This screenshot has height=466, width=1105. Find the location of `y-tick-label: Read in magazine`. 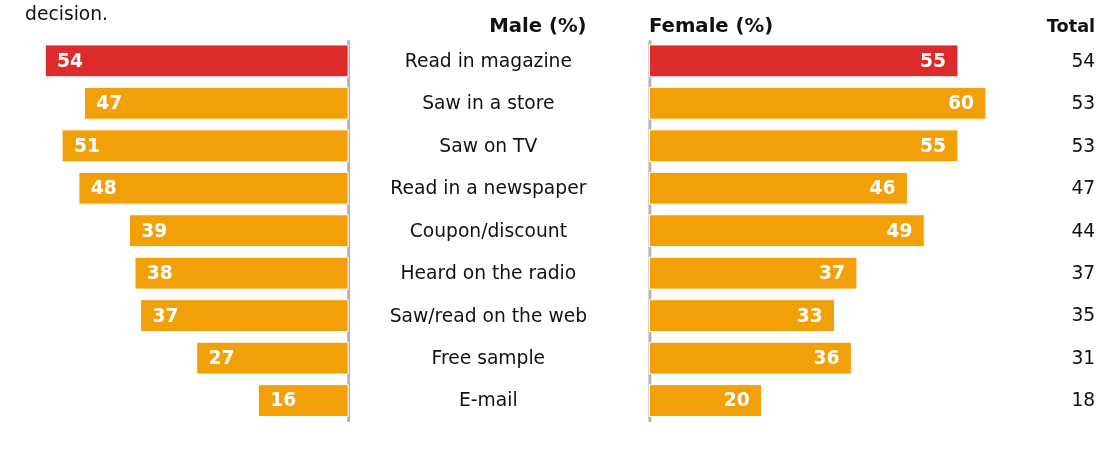

y-tick-label: Read in magazine is located at coordinates (488, 60).